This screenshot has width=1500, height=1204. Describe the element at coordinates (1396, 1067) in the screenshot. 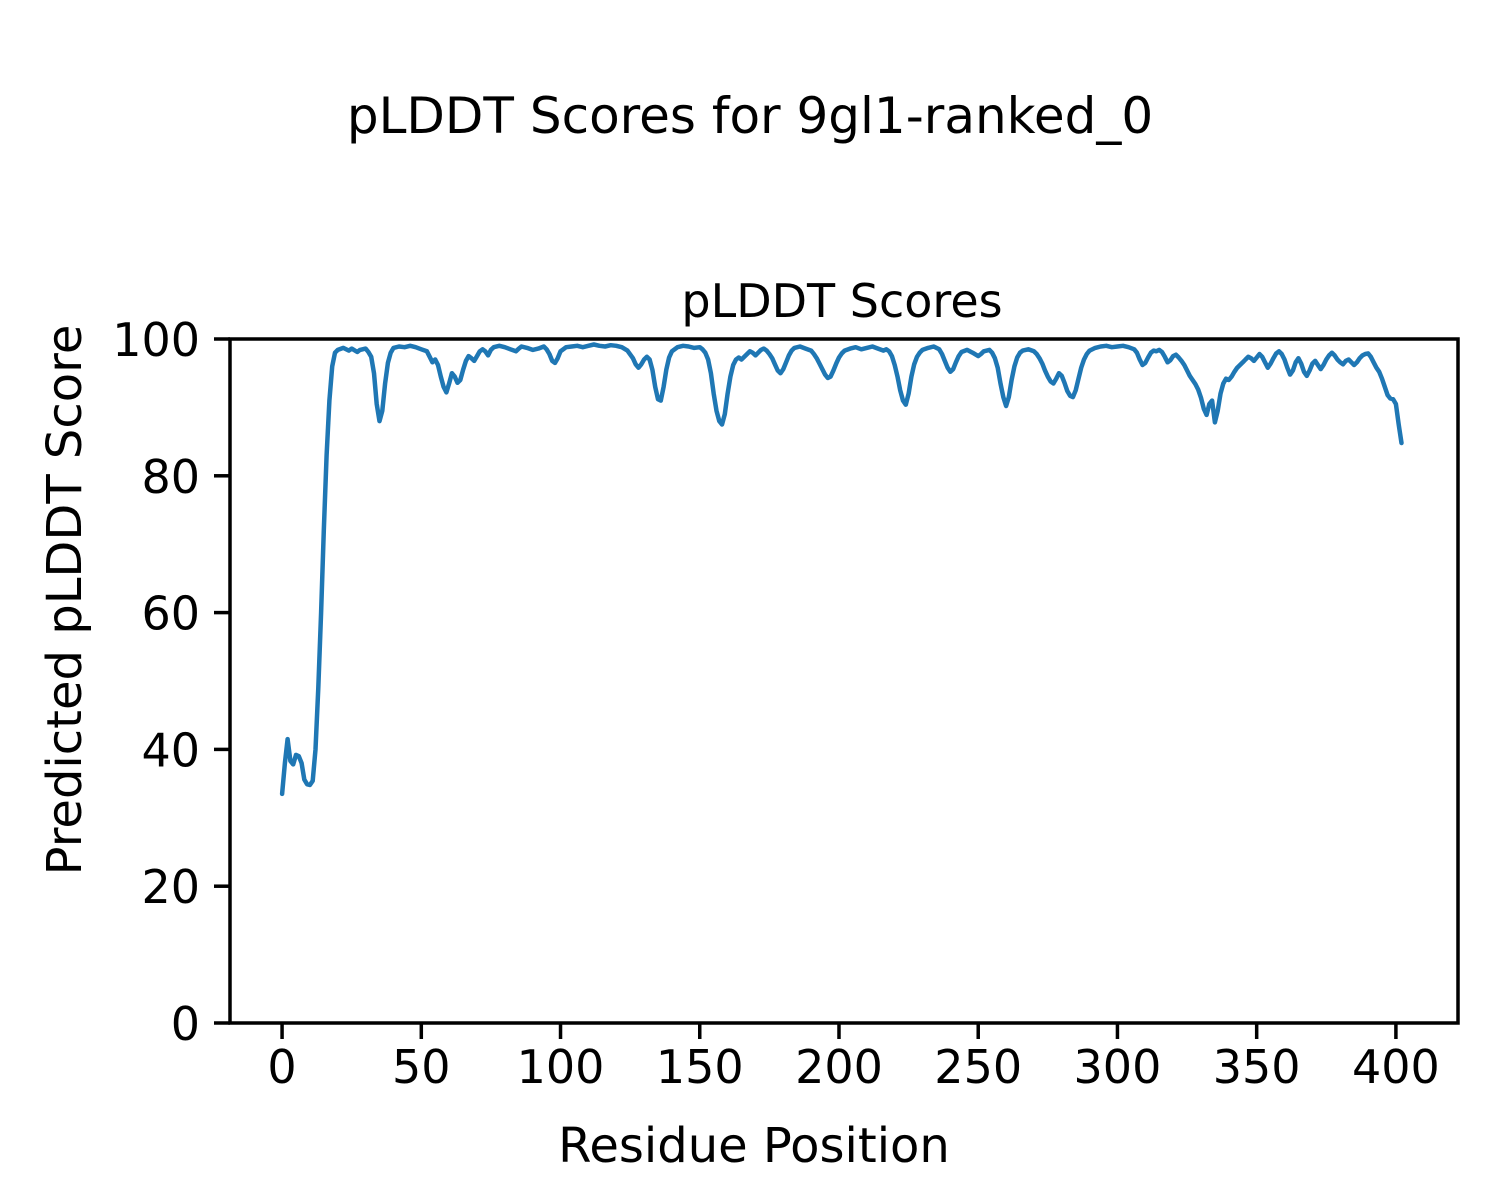

I see `x-tick-label: 400` at that location.